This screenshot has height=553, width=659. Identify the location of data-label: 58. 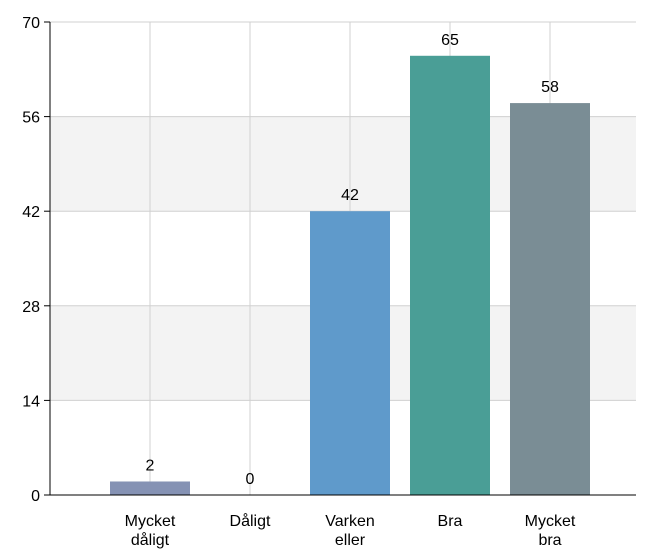
(550, 87).